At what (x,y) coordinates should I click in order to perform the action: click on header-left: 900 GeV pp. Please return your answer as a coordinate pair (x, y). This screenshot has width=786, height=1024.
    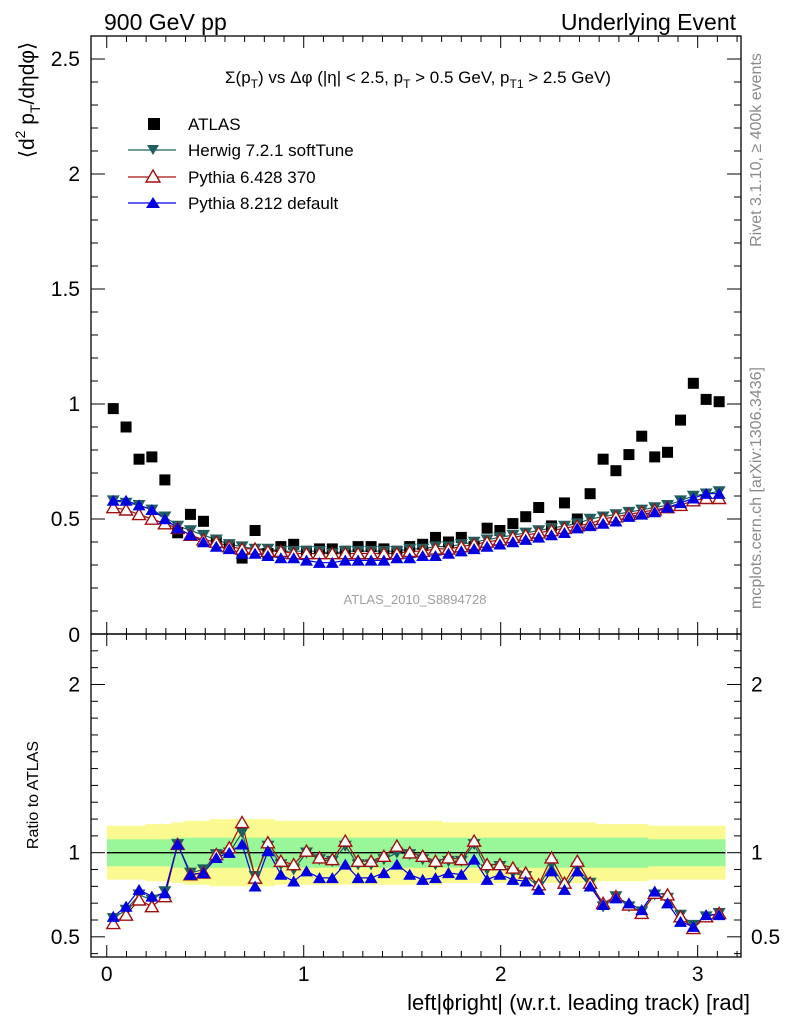
    Looking at the image, I should click on (165, 22).